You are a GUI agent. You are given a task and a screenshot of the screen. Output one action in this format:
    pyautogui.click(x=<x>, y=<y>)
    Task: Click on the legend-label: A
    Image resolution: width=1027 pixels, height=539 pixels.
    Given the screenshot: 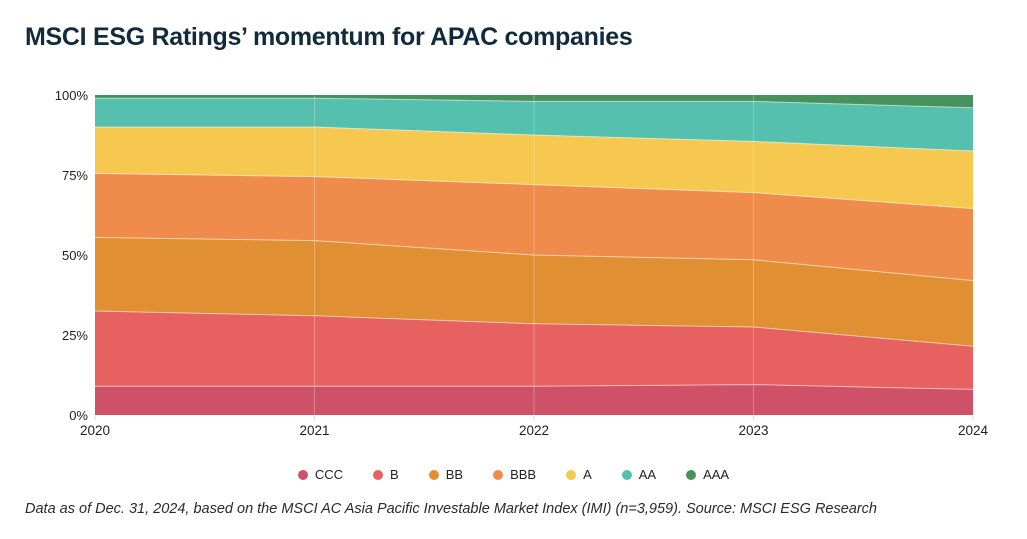 What is the action you would take?
    pyautogui.click(x=587, y=474)
    